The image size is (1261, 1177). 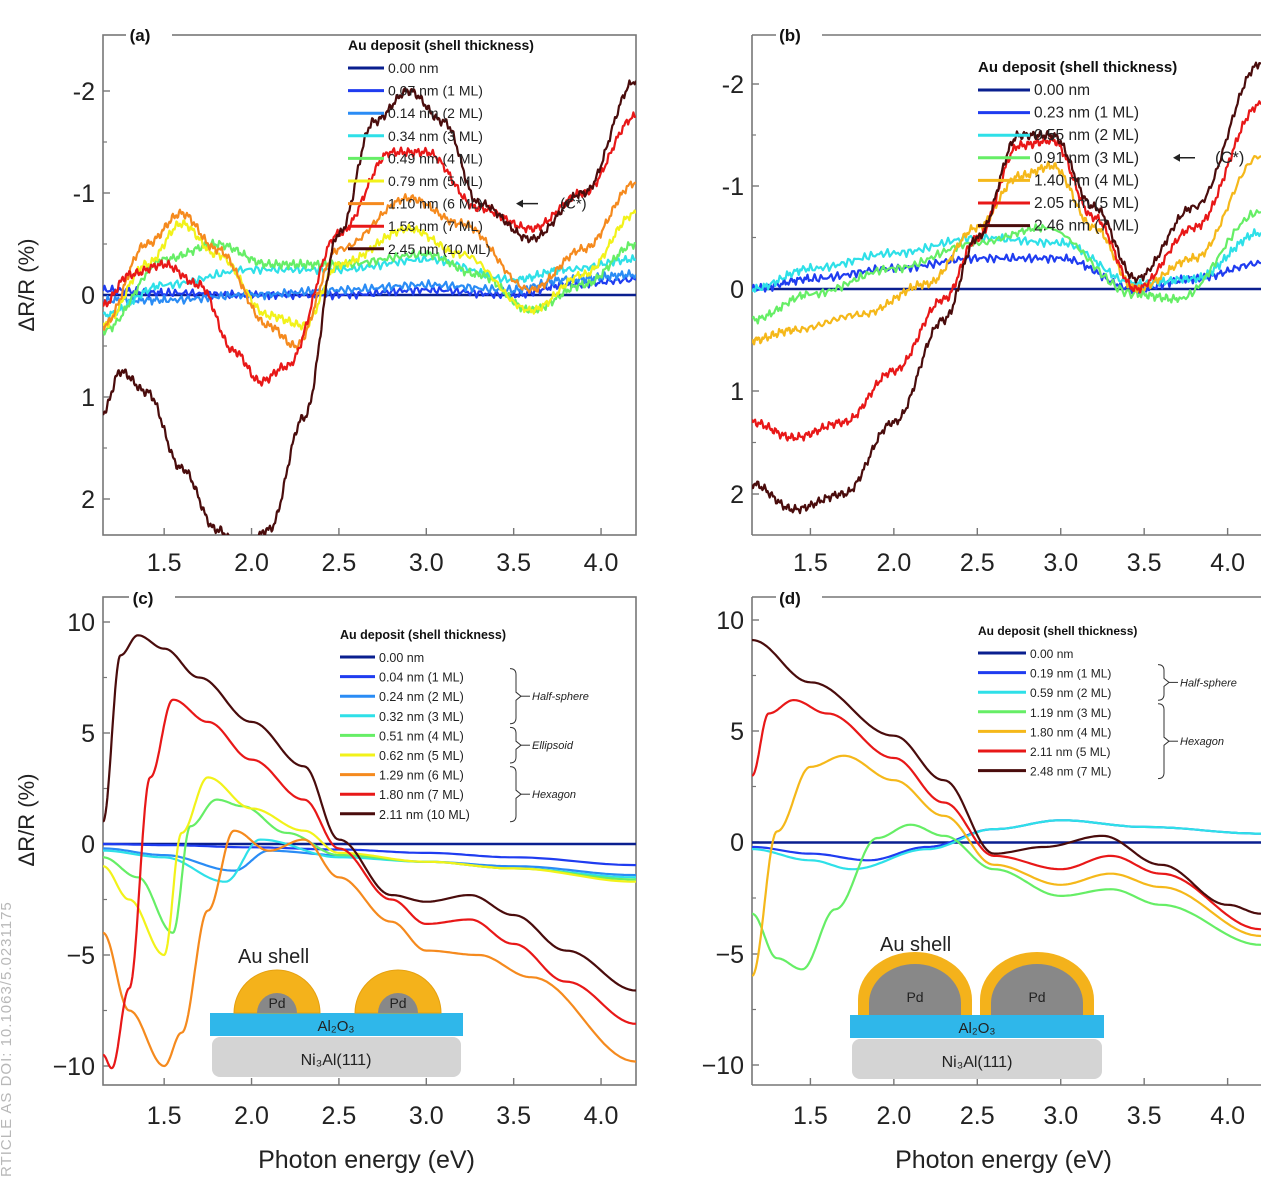 What do you see at coordinates (723, 1066) in the screenshot?
I see `y-tick-label: −10` at bounding box center [723, 1066].